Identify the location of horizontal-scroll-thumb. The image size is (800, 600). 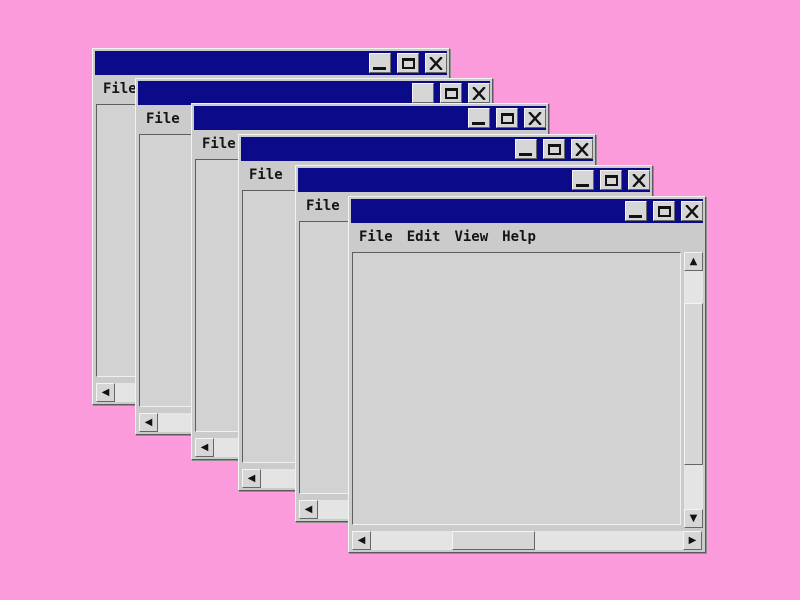
(493, 540).